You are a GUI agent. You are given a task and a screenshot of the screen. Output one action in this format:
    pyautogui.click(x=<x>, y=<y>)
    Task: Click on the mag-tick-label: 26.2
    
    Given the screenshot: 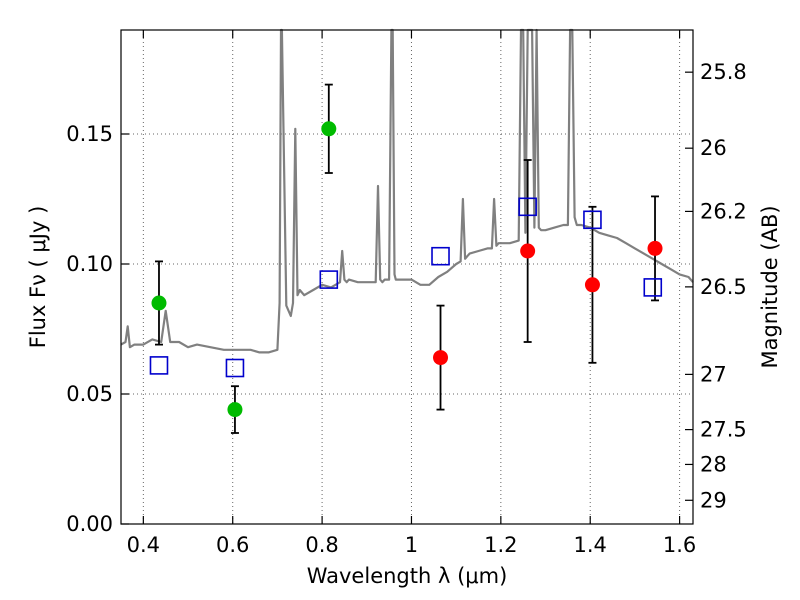 What is the action you would take?
    pyautogui.click(x=723, y=211)
    